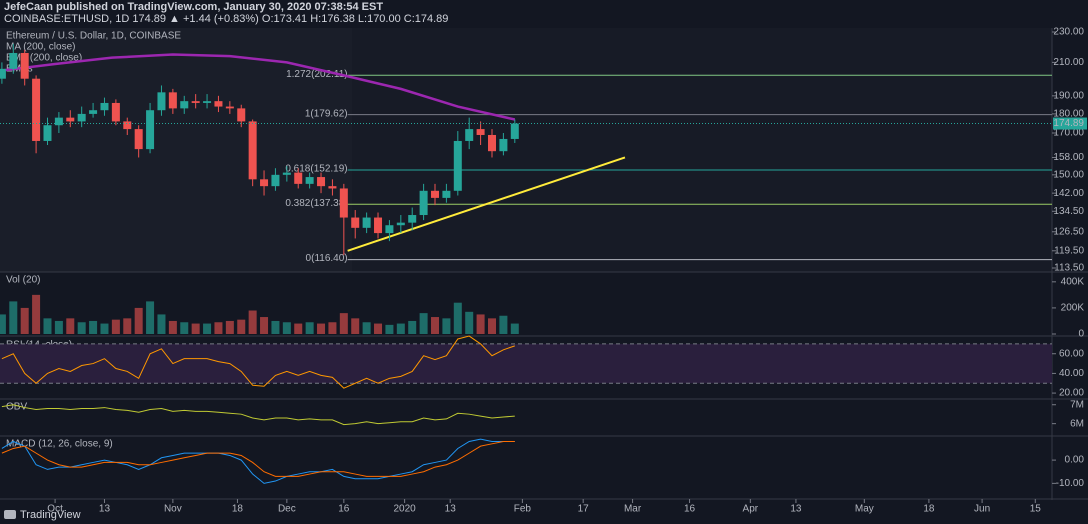 The width and height of the screenshot is (1088, 524). I want to click on legend-entry: MA (200, close), so click(40, 47).